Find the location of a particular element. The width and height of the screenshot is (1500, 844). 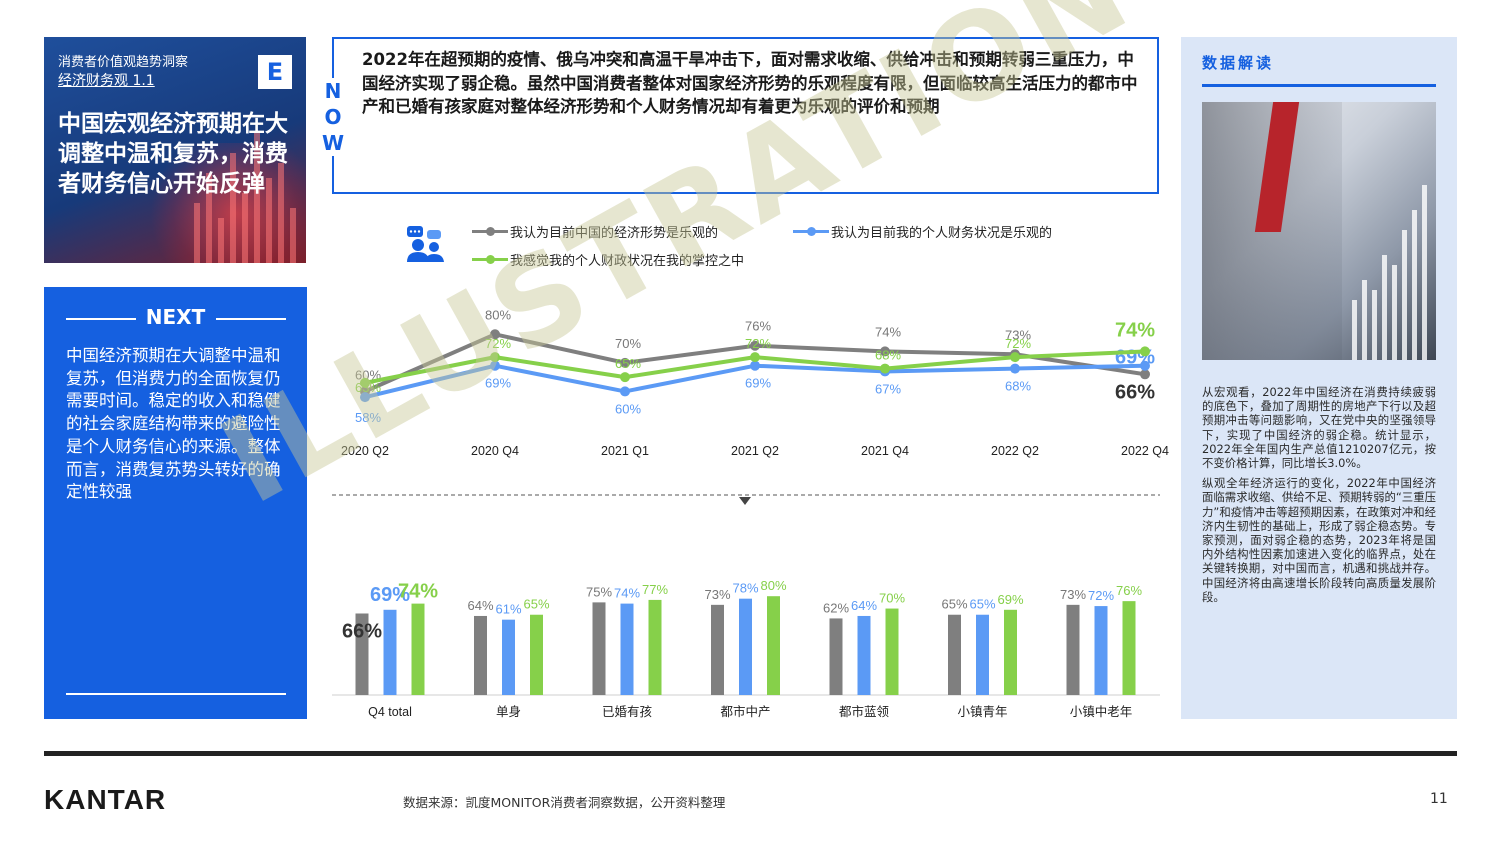

line-data-label-economy: 66% is located at coordinates (1135, 392).